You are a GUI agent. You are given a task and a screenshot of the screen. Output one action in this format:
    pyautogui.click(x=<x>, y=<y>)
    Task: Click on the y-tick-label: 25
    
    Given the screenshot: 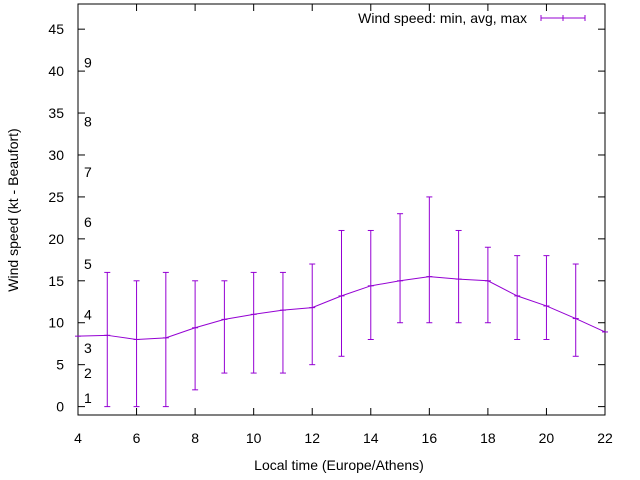 What is the action you would take?
    pyautogui.click(x=56, y=197)
    